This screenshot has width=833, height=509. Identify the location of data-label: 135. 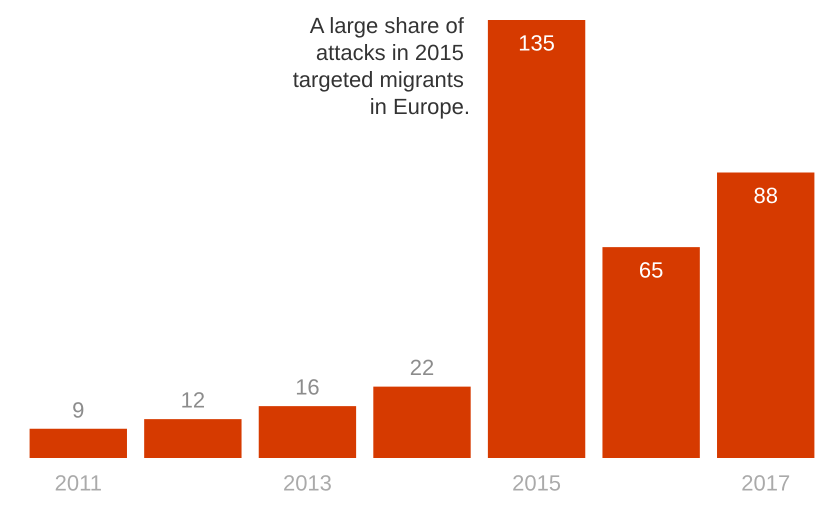
(536, 43).